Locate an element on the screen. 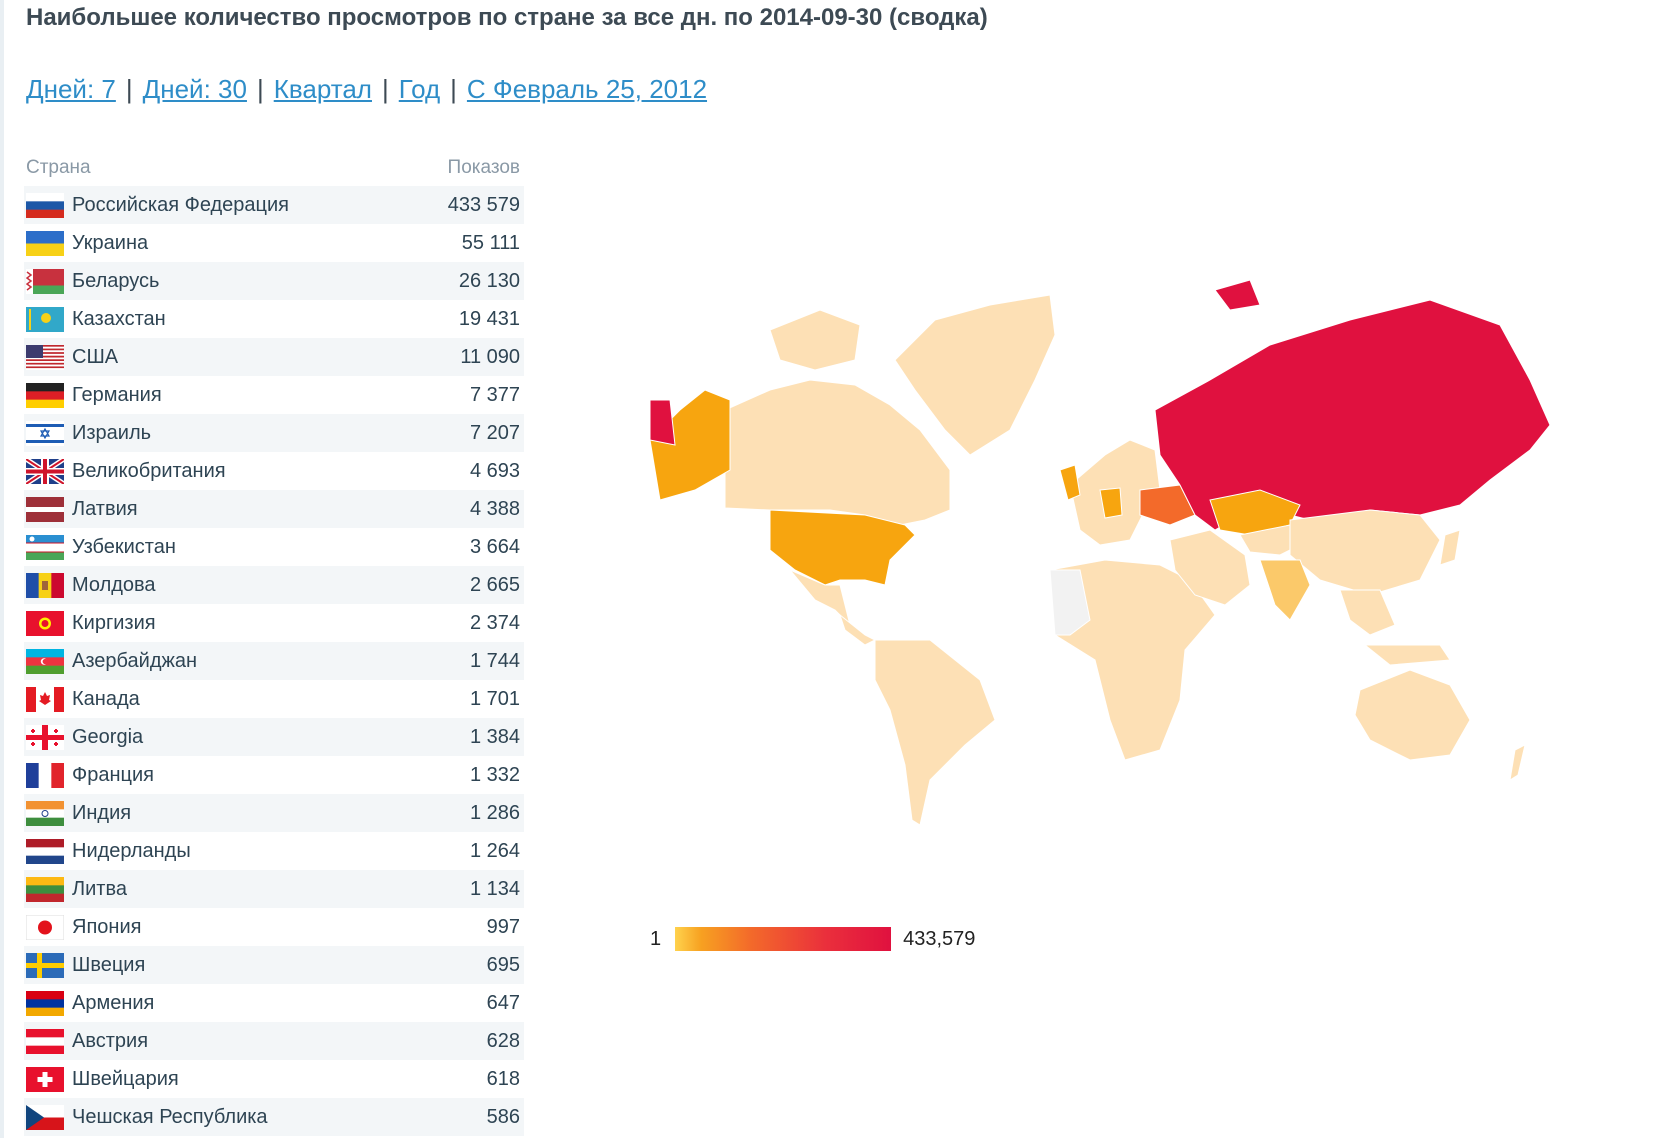 The height and width of the screenshot is (1138, 1661). map-region-canada is located at coordinates (837, 452).